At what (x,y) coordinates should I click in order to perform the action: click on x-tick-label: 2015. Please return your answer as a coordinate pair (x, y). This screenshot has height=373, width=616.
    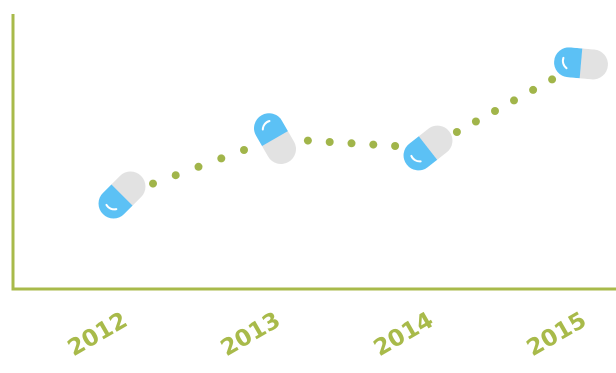
    Looking at the image, I should click on (557, 334).